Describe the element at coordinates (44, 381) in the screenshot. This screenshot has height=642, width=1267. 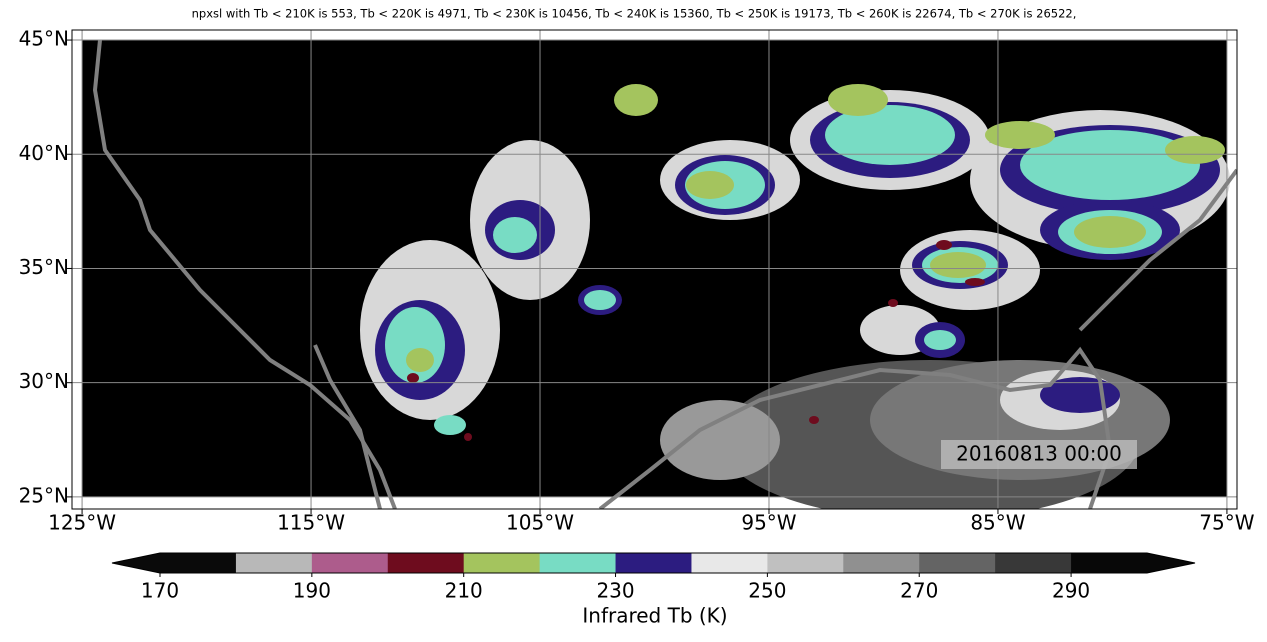
I see `y-tick-label: 30°N` at that location.